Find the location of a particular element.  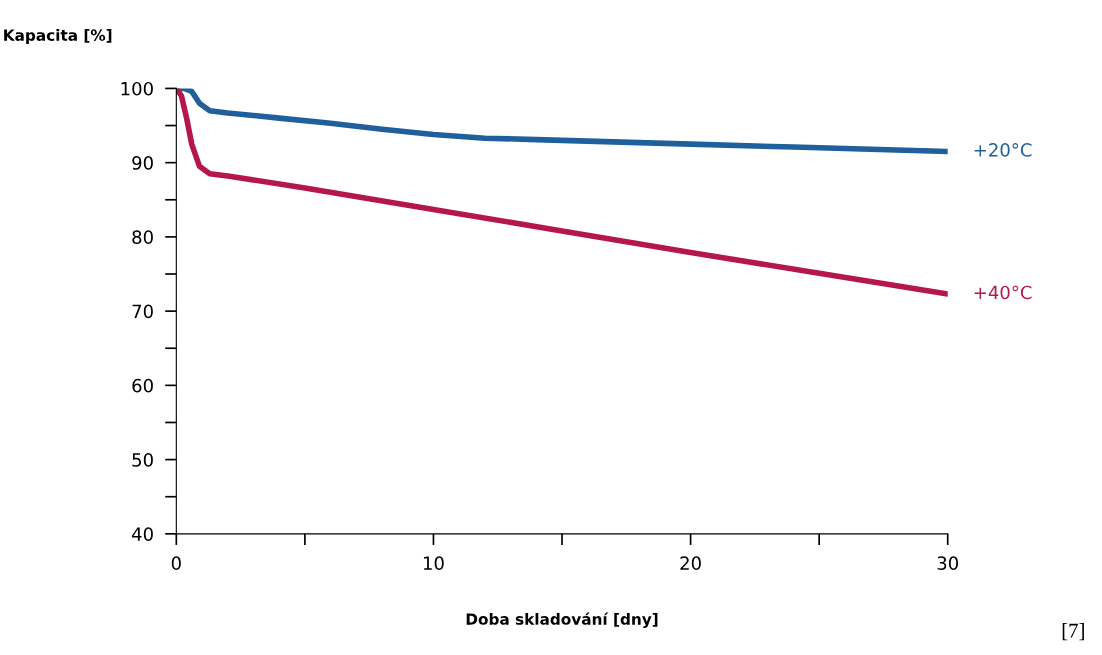

y-tick-label: 60 is located at coordinates (142, 385).